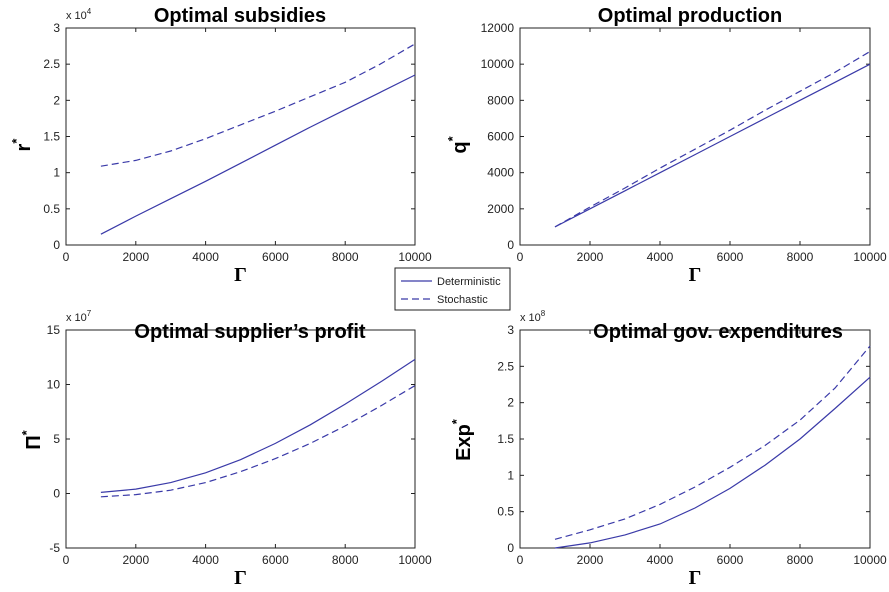  What do you see at coordinates (500, 173) in the screenshot?
I see `y-tick-label: 4000` at bounding box center [500, 173].